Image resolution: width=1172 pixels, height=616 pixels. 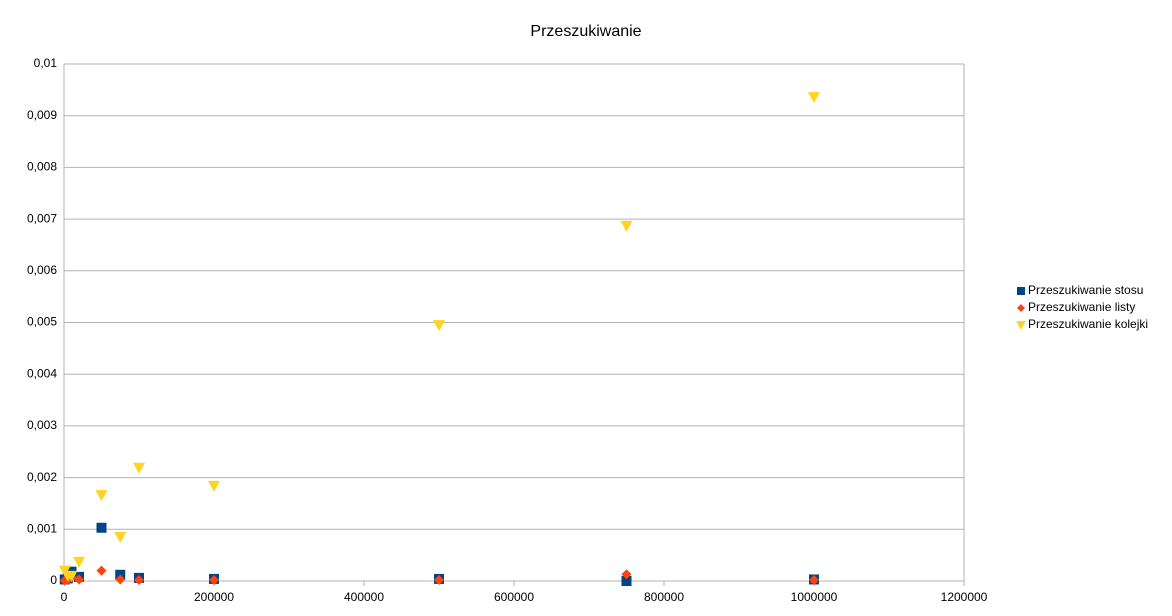 What do you see at coordinates (42, 477) in the screenshot?
I see `y-tick-label: 0,002` at bounding box center [42, 477].